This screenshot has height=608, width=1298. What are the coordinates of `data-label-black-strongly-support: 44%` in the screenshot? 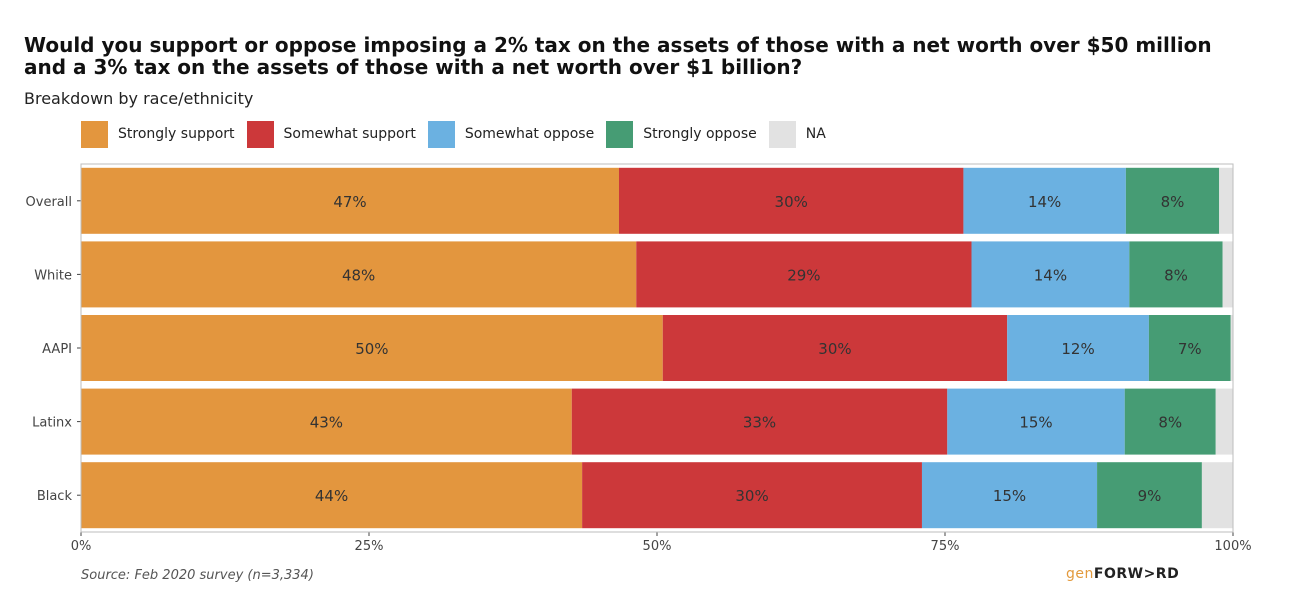 It's located at (331, 496).